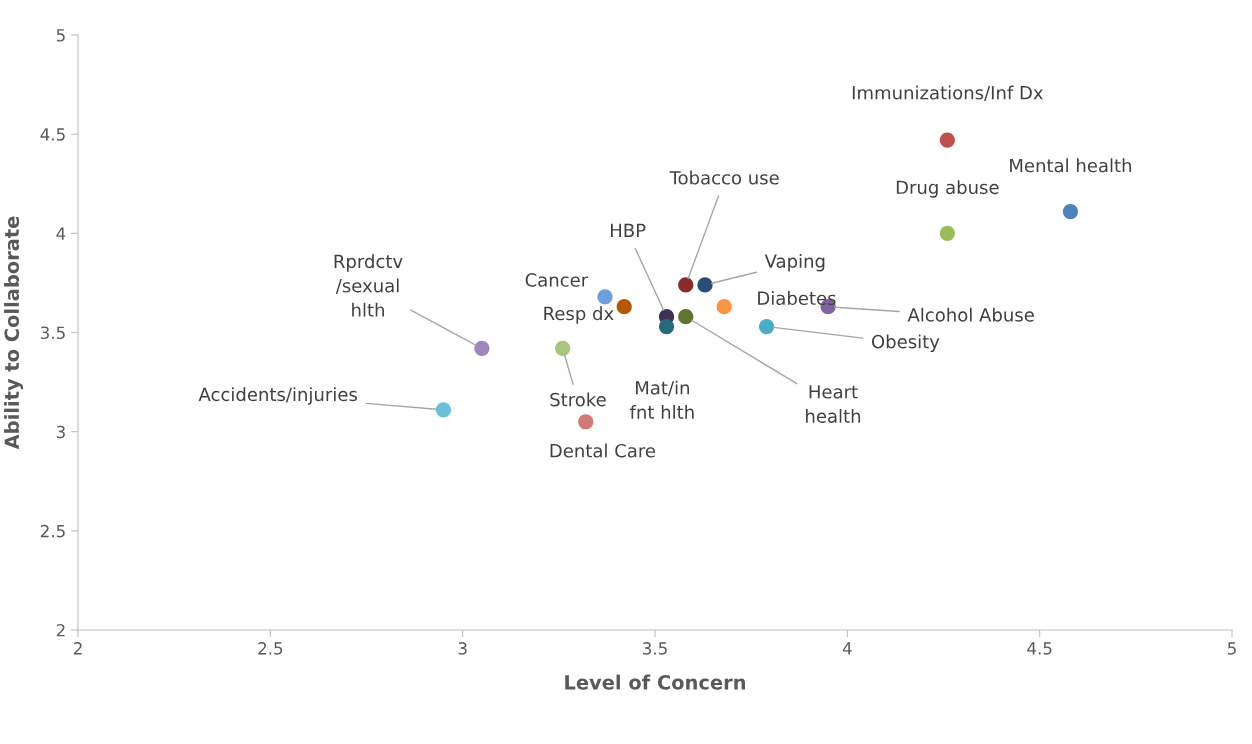 This screenshot has width=1252, height=744. Describe the element at coordinates (579, 315) in the screenshot. I see `annotation: Resp dx` at that location.